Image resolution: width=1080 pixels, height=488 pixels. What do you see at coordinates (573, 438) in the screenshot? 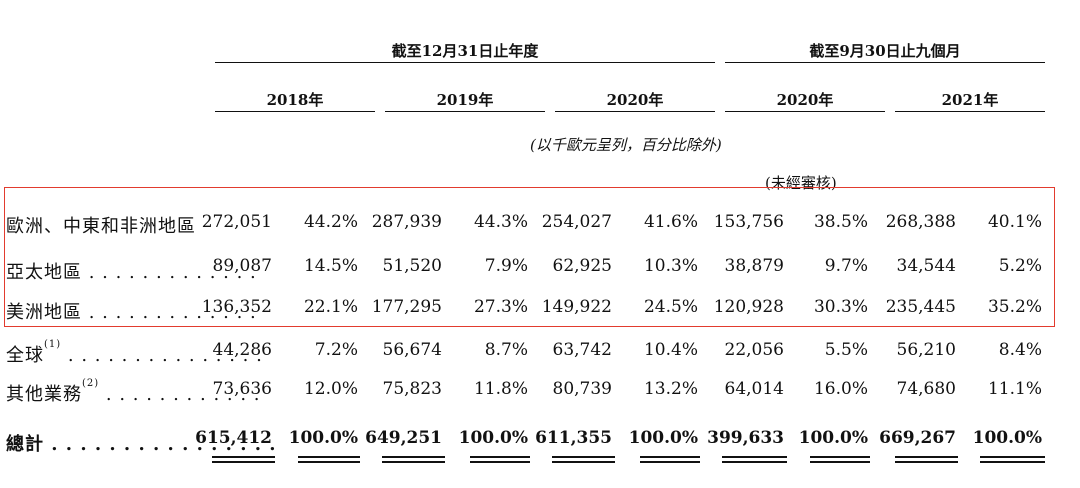
I see `total-cell: 611,355` at bounding box center [573, 438].